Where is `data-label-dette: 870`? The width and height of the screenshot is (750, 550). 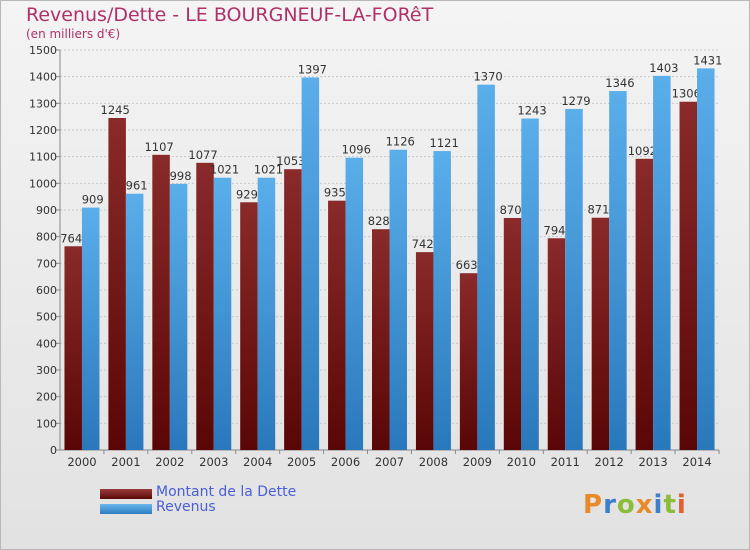
data-label-dette: 870 is located at coordinates (511, 210).